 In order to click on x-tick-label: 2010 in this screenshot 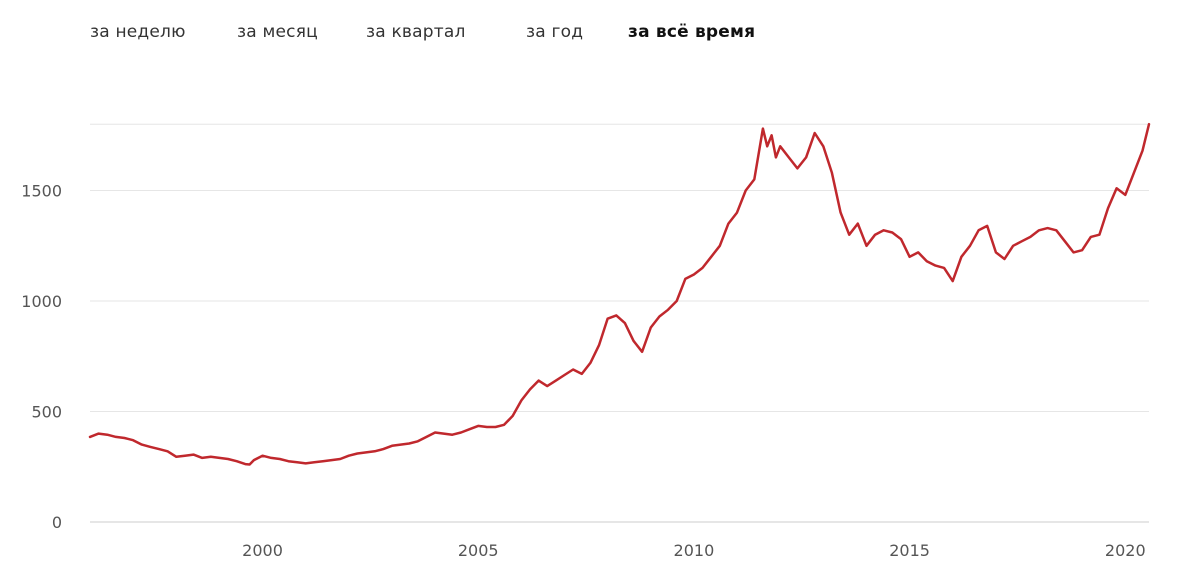, I will do `click(694, 550)`.